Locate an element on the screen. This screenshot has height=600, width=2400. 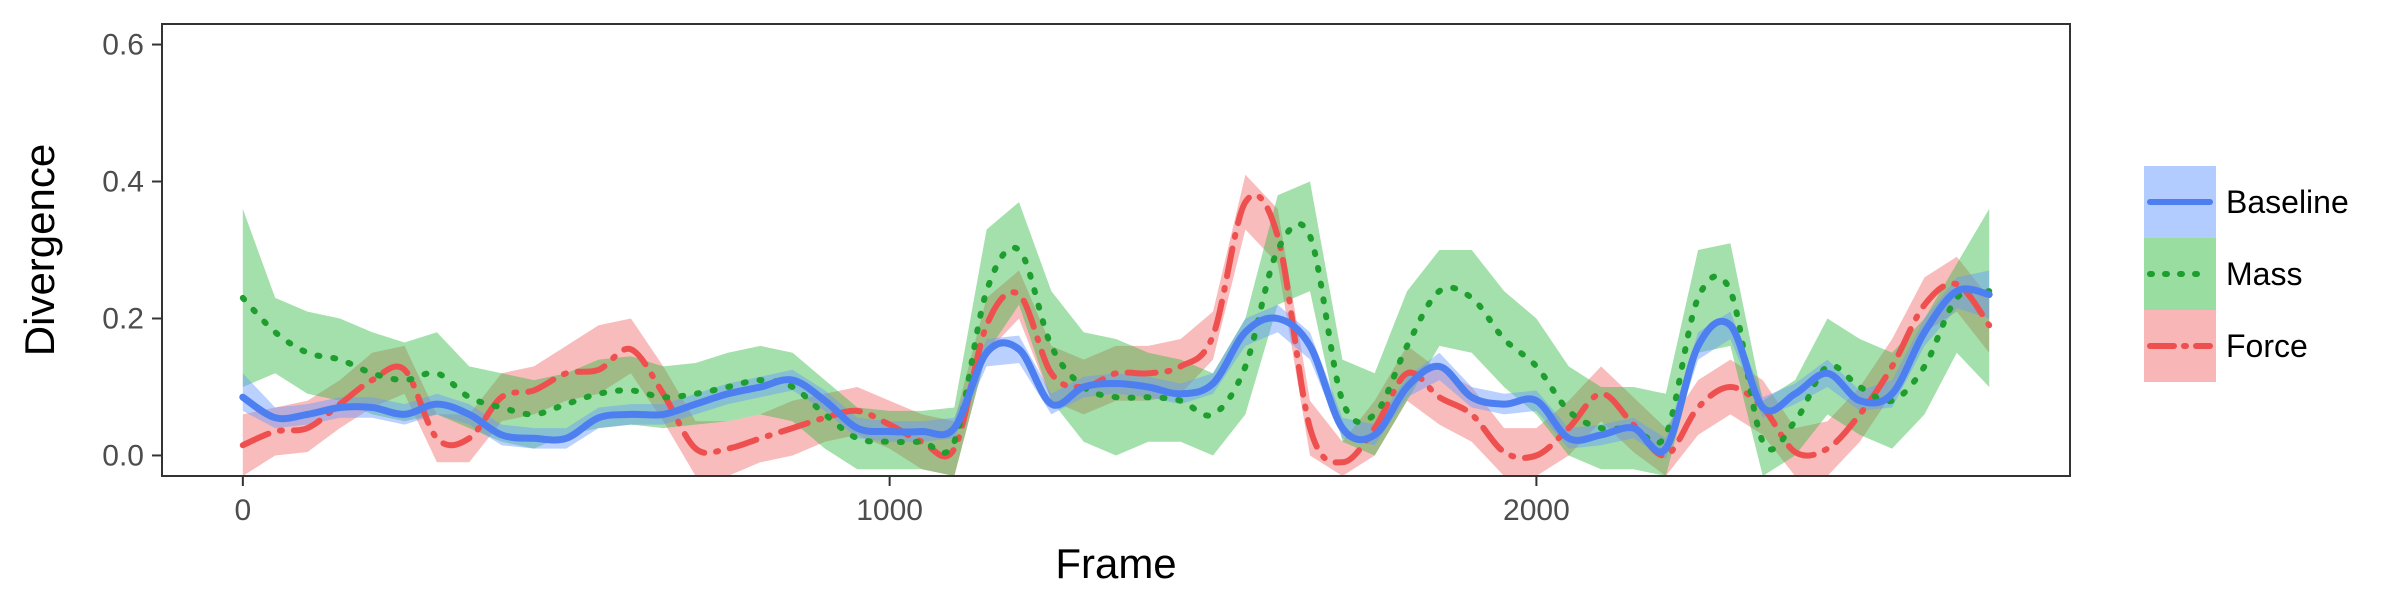
y-tick-label: 0.0 is located at coordinates (123, 455).